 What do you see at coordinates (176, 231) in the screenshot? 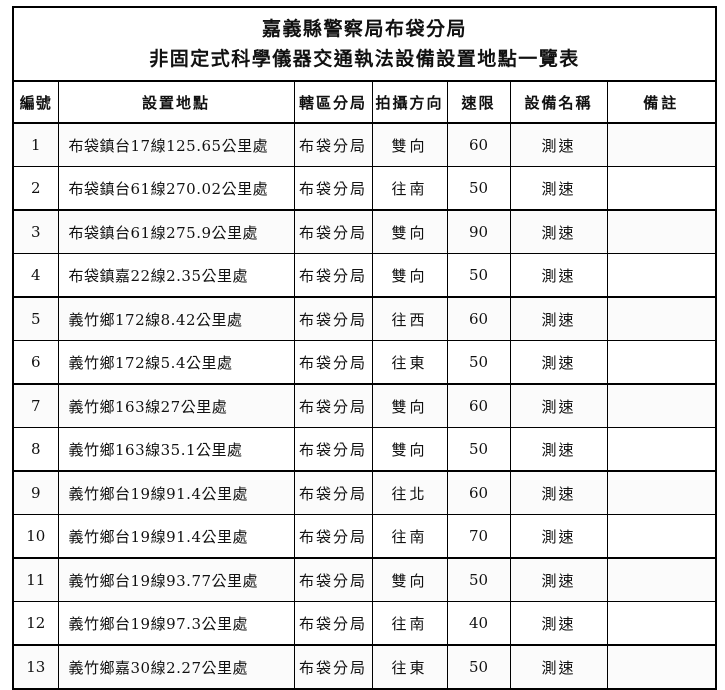
I see `cell-location: 布袋鎮台61線275.9公里處` at bounding box center [176, 231].